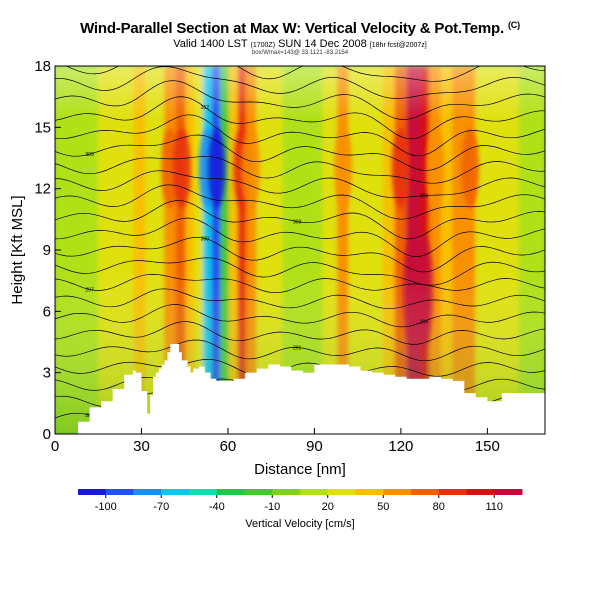 Image resolution: width=600 pixels, height=600 pixels. Describe the element at coordinates (55, 446) in the screenshot. I see `x-tick-label: 0` at that location.